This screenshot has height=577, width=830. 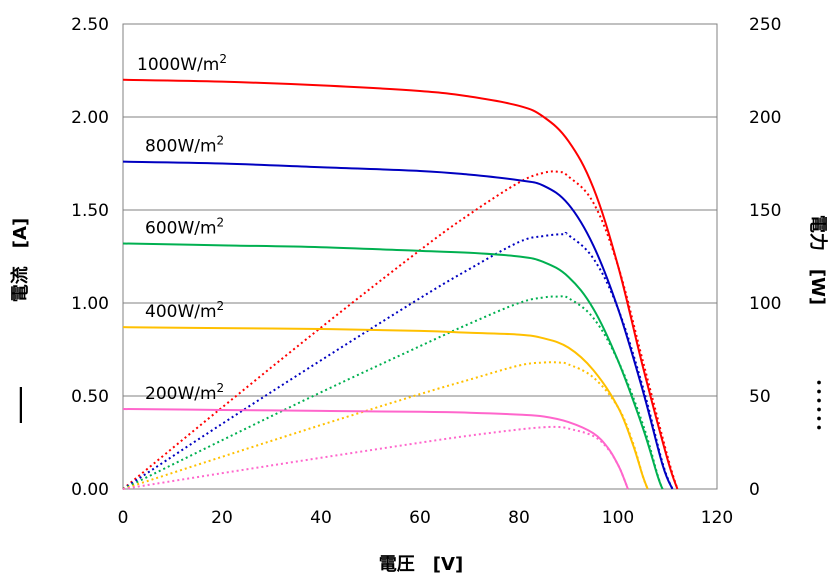 I want to click on right-axis-marker: ･･････, so click(x=817, y=405).